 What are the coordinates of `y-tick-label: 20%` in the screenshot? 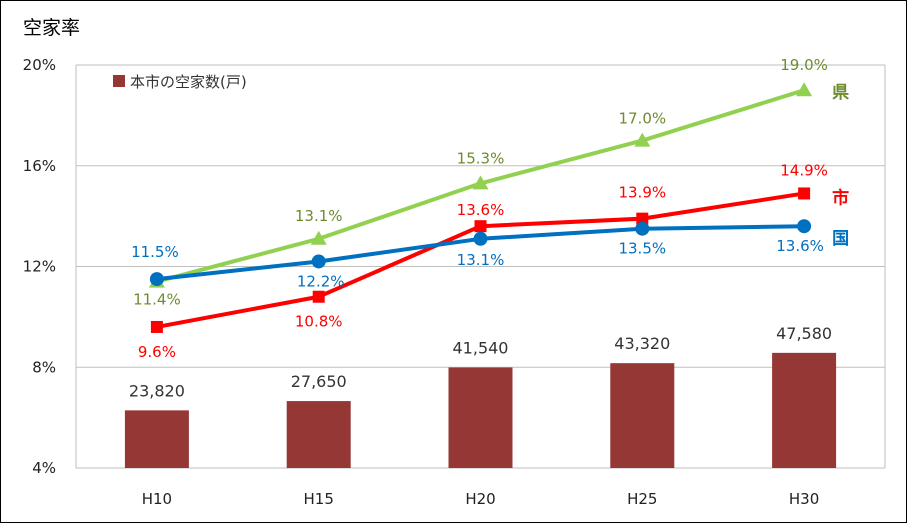 It's located at (39, 65).